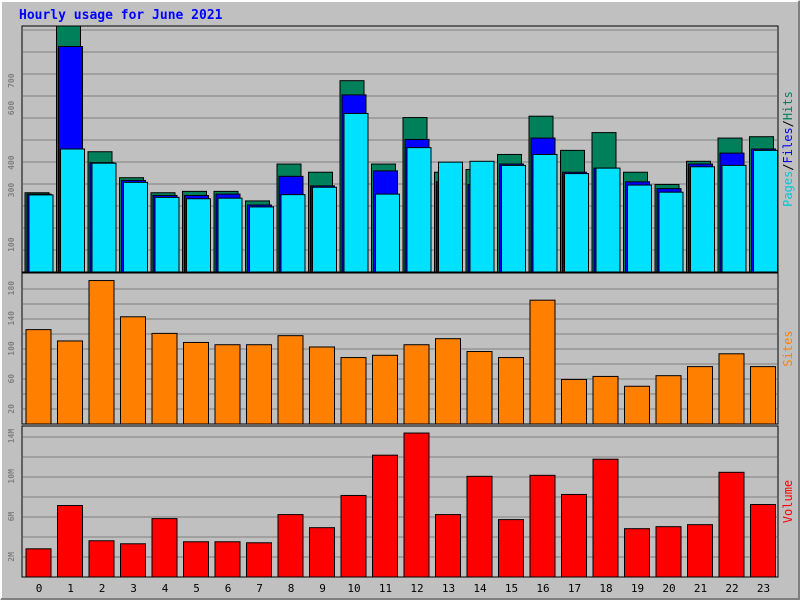  Describe the element at coordinates (788, 105) in the screenshot. I see `side-label-segment: Hits` at that location.